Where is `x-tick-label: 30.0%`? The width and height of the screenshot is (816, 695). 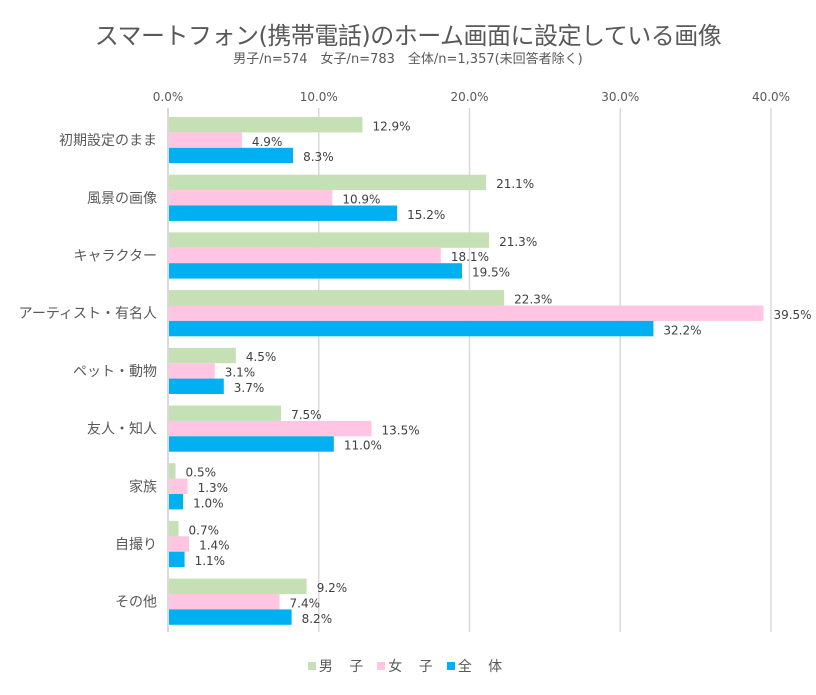 x-tick-label: 30.0% is located at coordinates (620, 97).